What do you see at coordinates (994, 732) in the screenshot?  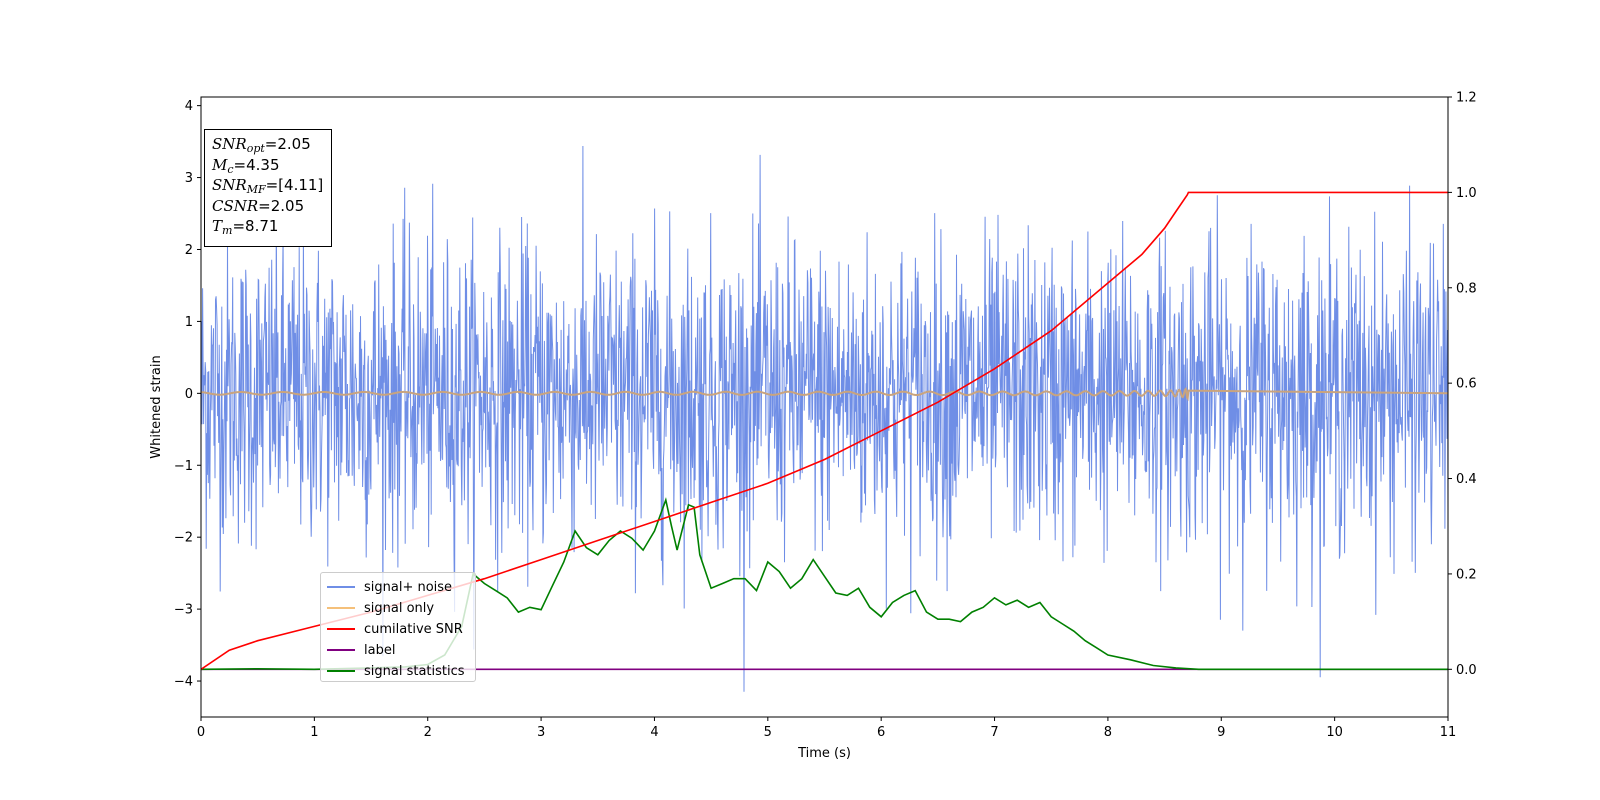 I see `x-tick-label: 7` at bounding box center [994, 732].